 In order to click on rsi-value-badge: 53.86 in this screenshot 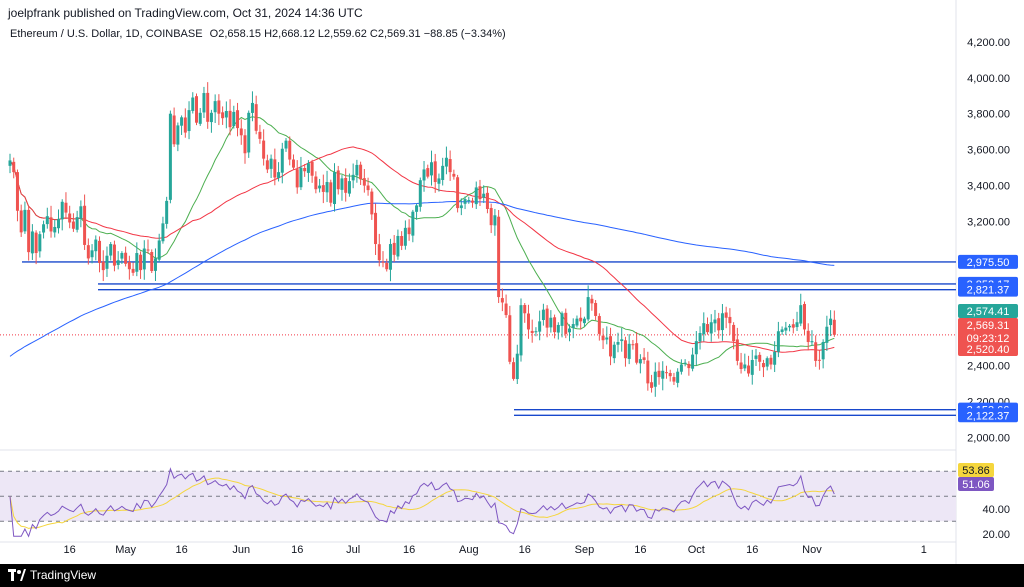, I will do `click(976, 470)`.